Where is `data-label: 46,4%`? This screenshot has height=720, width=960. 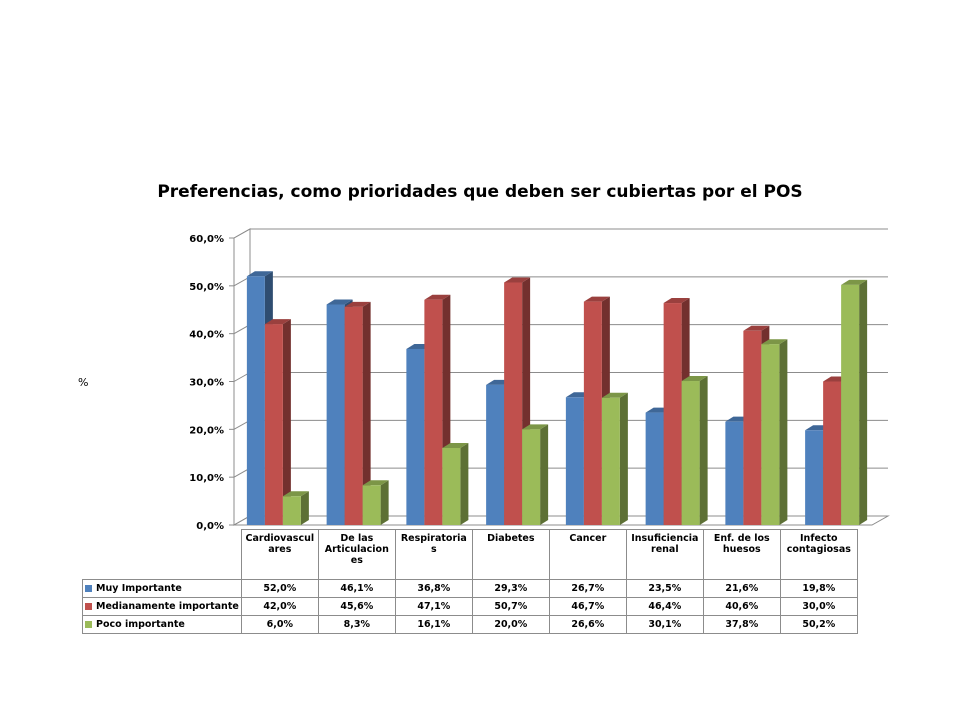
data-label: 46,4% is located at coordinates (664, 606).